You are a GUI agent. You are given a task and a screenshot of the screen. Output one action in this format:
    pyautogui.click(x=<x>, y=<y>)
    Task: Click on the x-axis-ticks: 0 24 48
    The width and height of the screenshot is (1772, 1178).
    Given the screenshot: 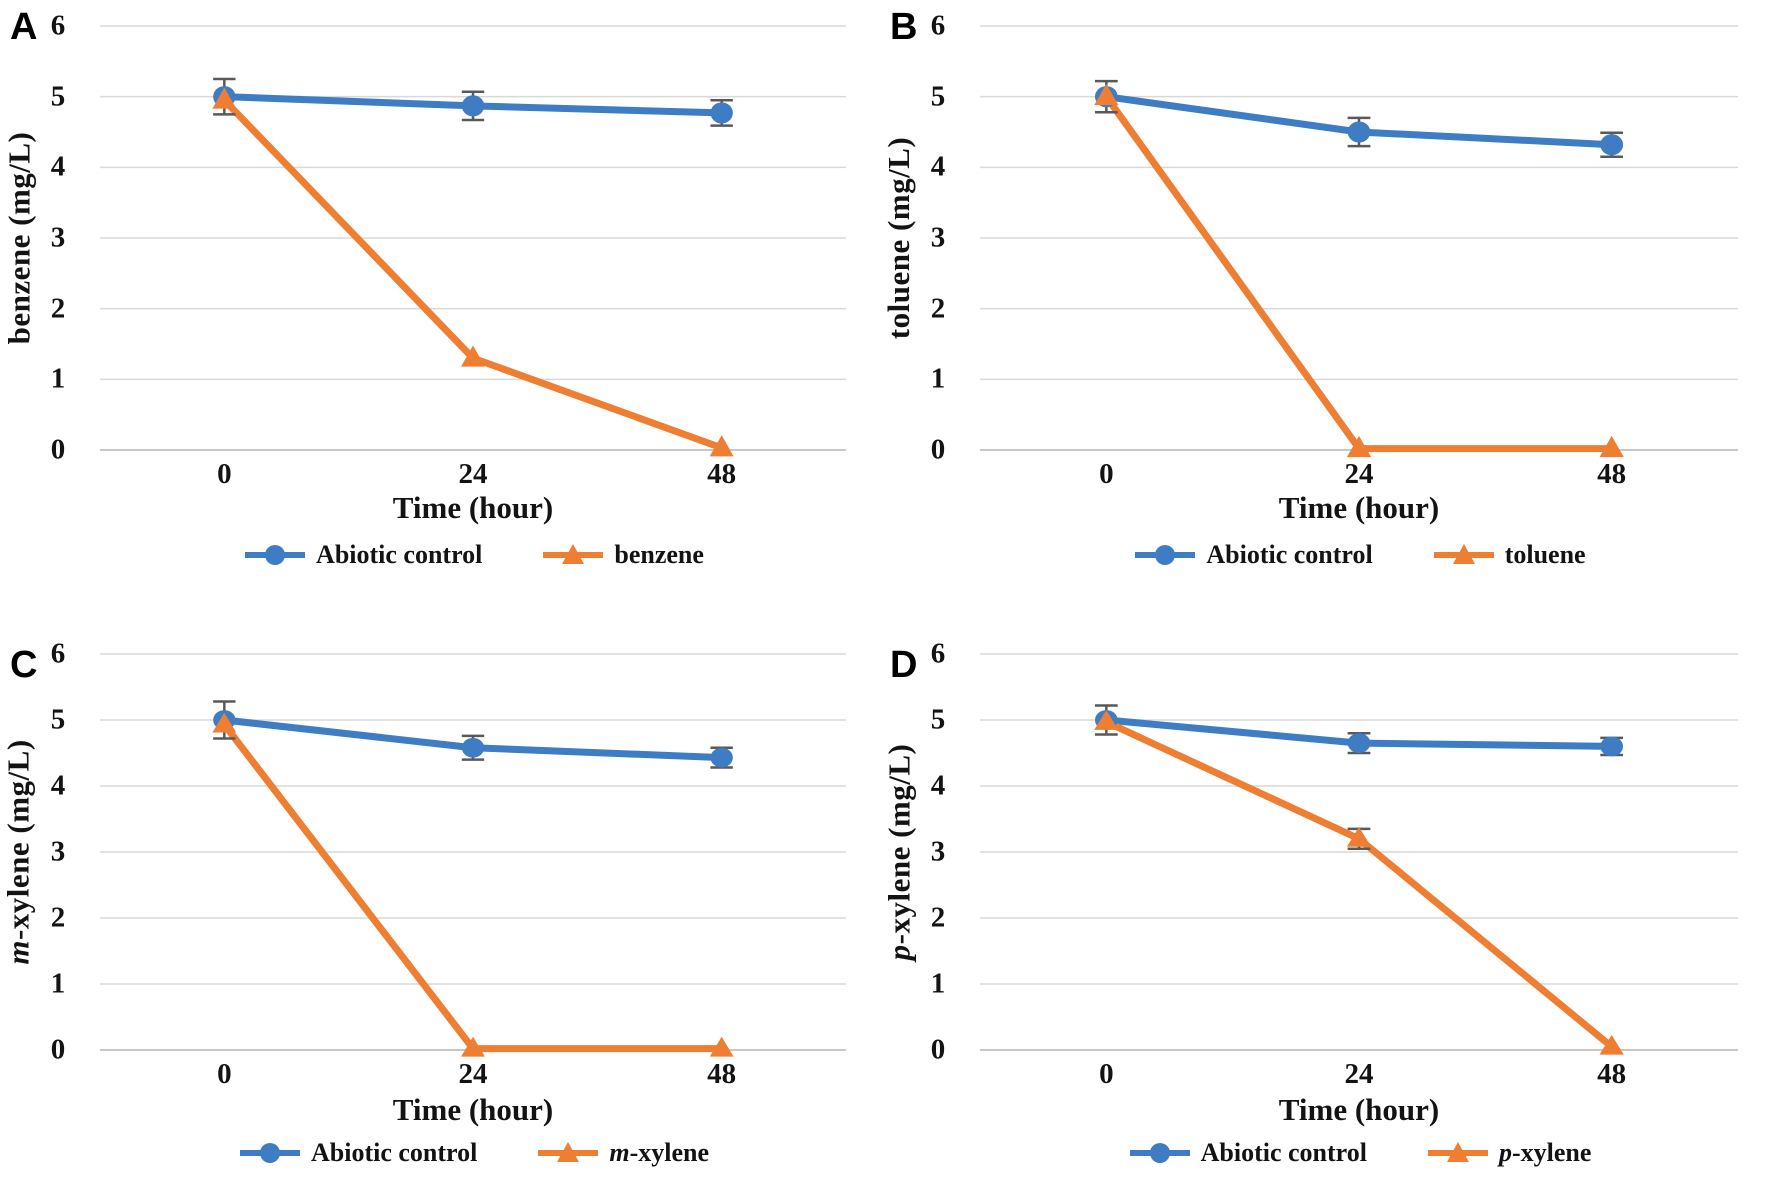 What is the action you would take?
    pyautogui.click(x=473, y=1075)
    